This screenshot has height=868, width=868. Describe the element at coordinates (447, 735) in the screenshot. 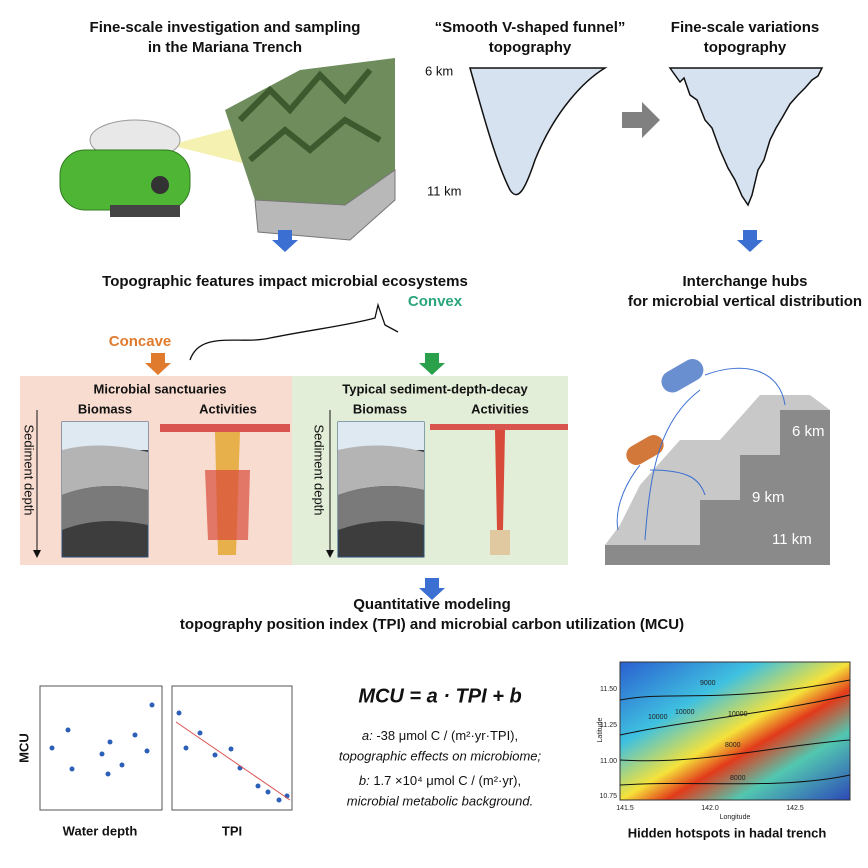

I see `coefficient-value: -38 μmol C / (m²·yr·TPI),` at that location.